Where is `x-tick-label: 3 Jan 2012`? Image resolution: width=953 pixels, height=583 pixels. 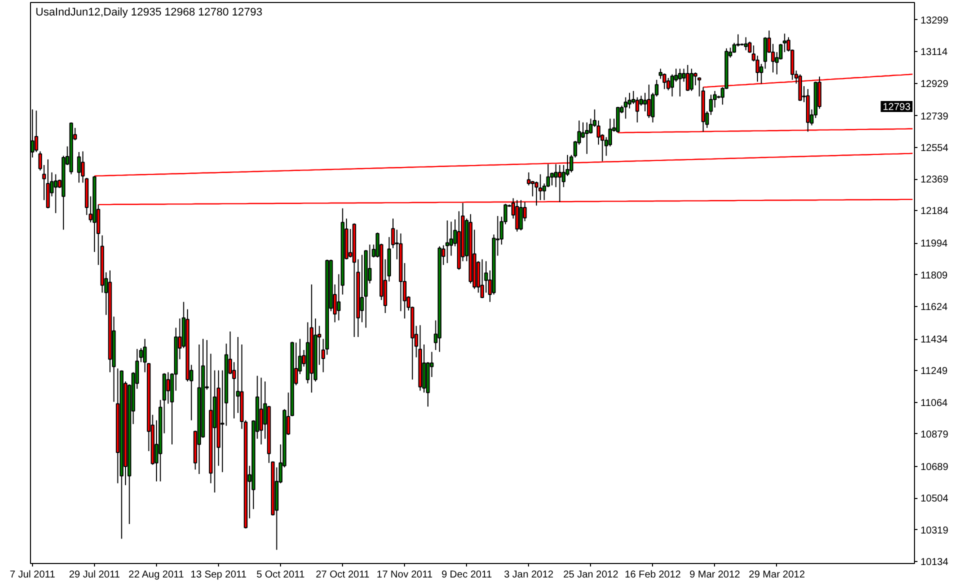 x-tick-label: 3 Jan 2012 is located at coordinates (529, 575).